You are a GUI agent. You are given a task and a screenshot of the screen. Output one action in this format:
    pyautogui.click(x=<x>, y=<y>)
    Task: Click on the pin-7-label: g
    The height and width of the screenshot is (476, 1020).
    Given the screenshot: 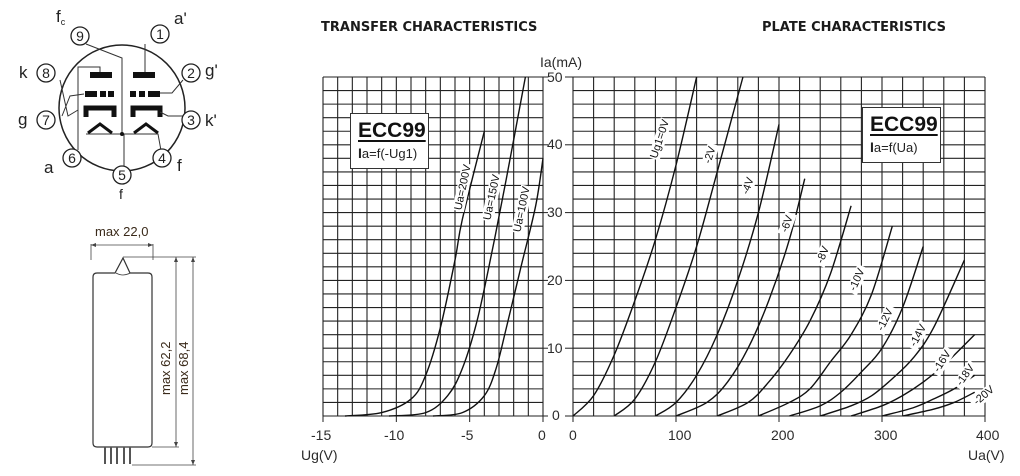 What is the action you would take?
    pyautogui.click(x=22, y=119)
    